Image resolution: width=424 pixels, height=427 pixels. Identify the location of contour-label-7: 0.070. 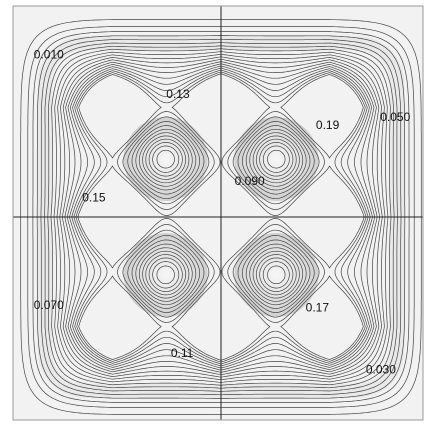
(49, 305).